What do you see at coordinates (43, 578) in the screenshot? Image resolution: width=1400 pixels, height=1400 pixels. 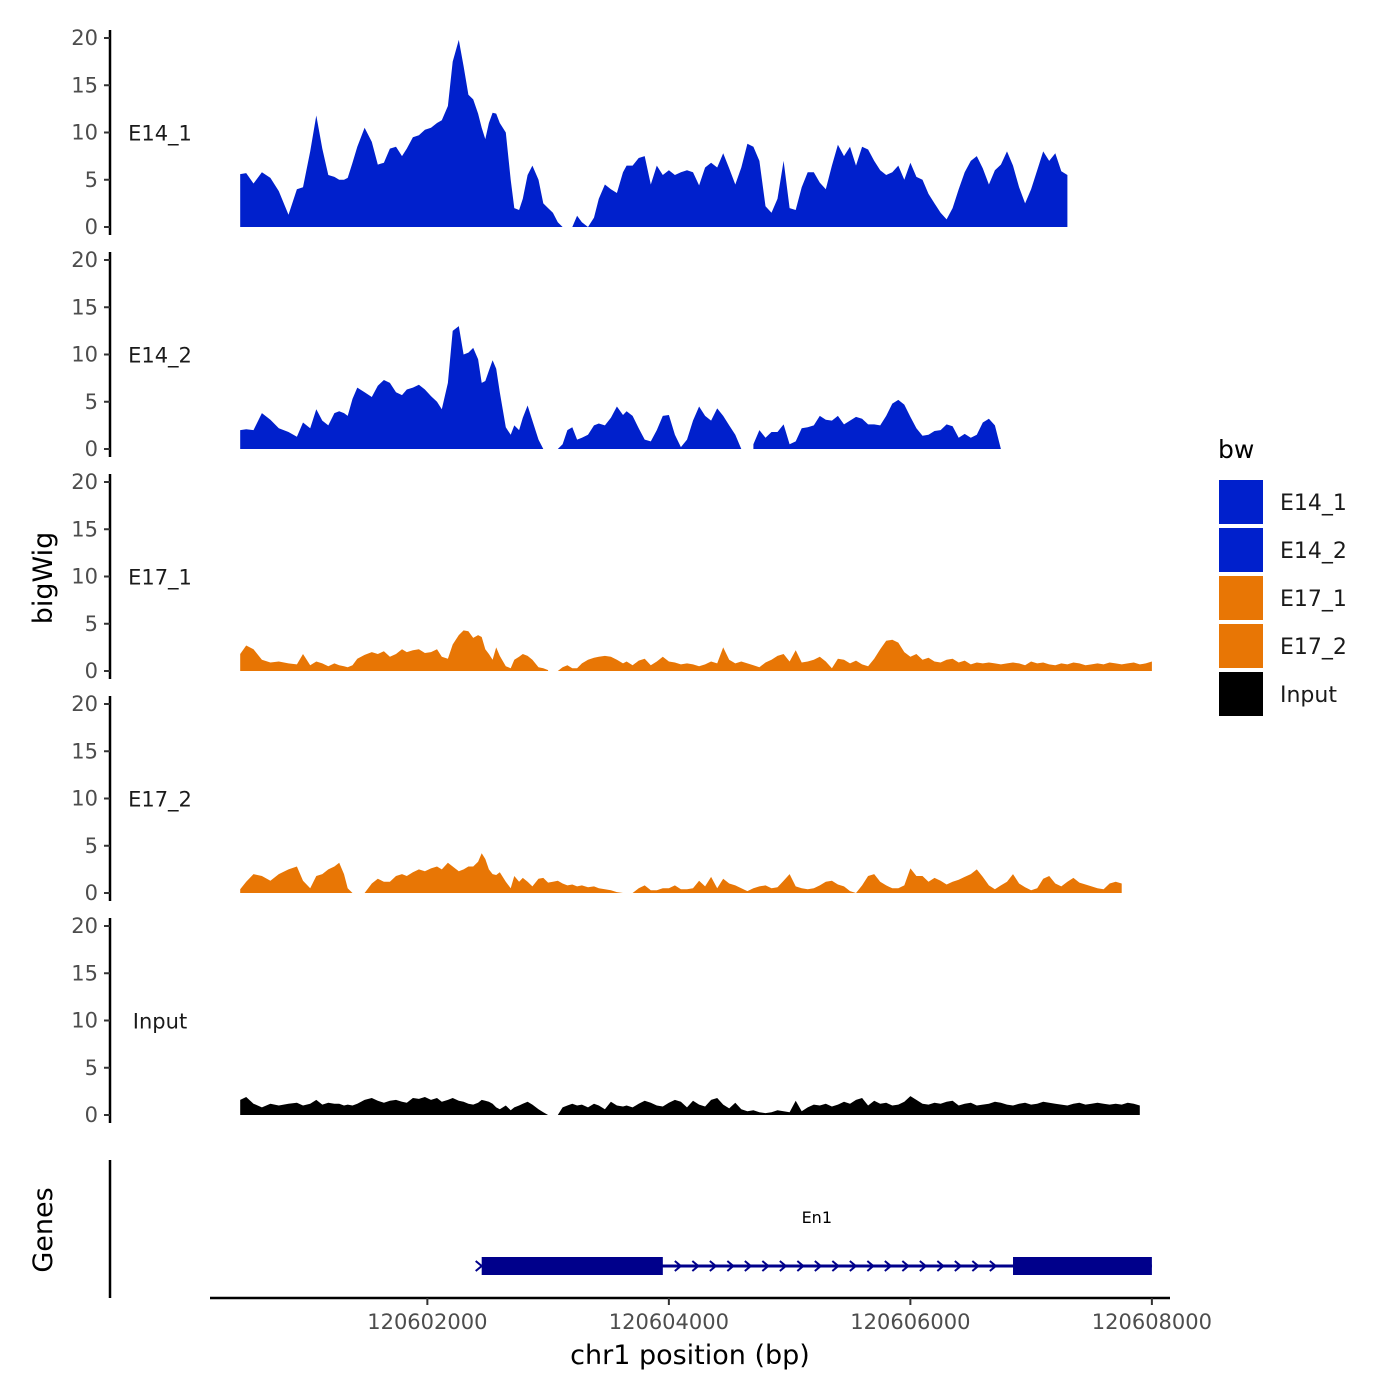 I see `y-axis-title: bigWig` at bounding box center [43, 578].